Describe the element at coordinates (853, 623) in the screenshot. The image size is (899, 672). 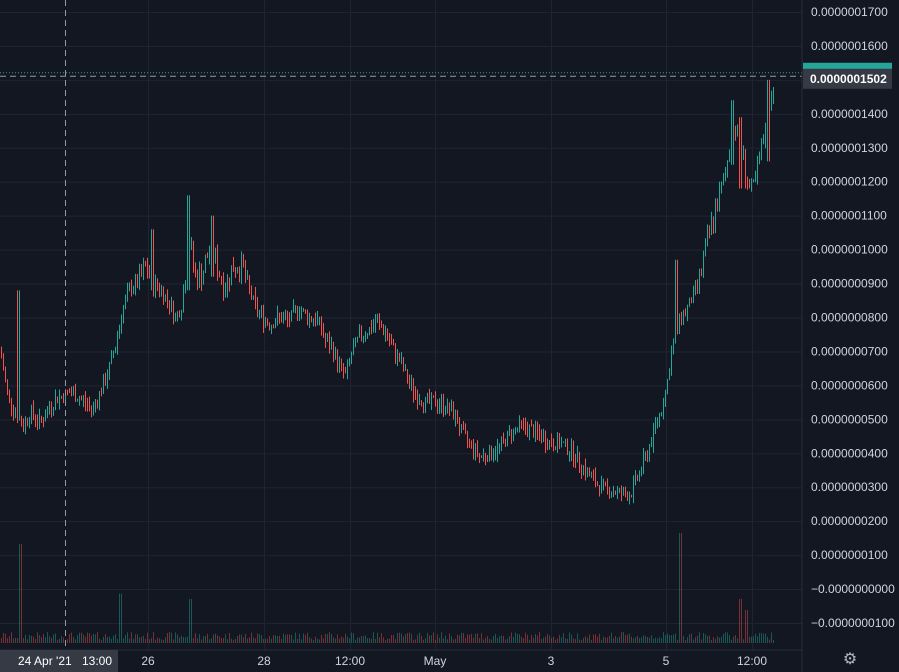
I see `price-tick-label: −0.0000000100` at that location.